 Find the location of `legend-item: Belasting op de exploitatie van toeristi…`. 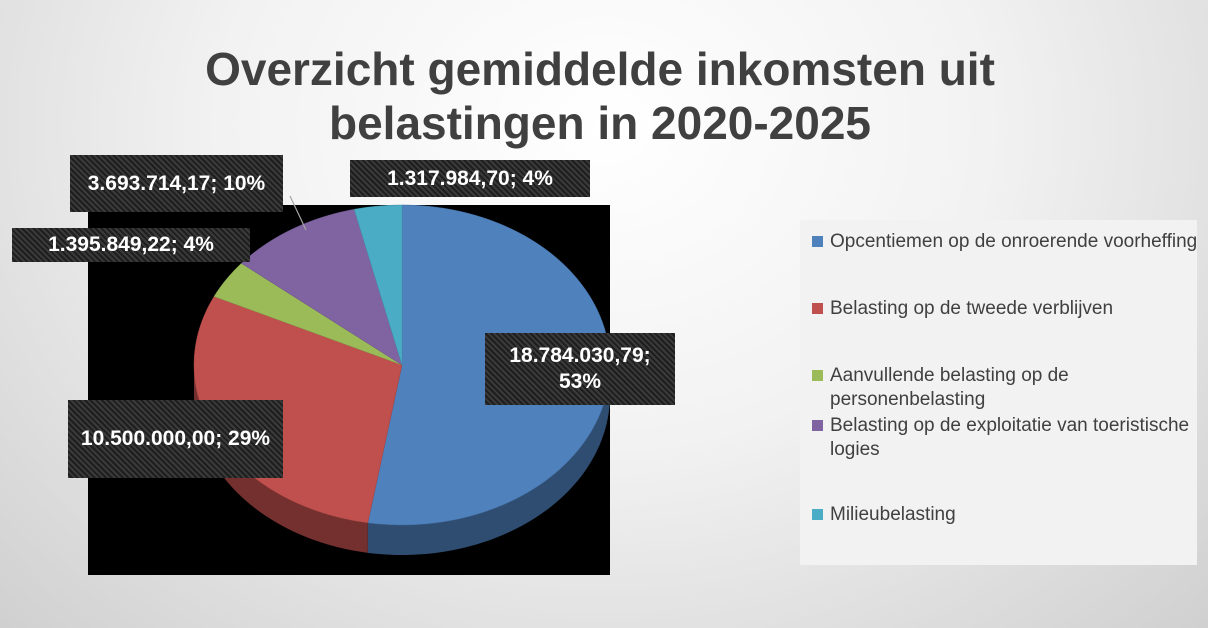

legend-item: Belasting op de exploitatie van toeristi… is located at coordinates (1008, 438).